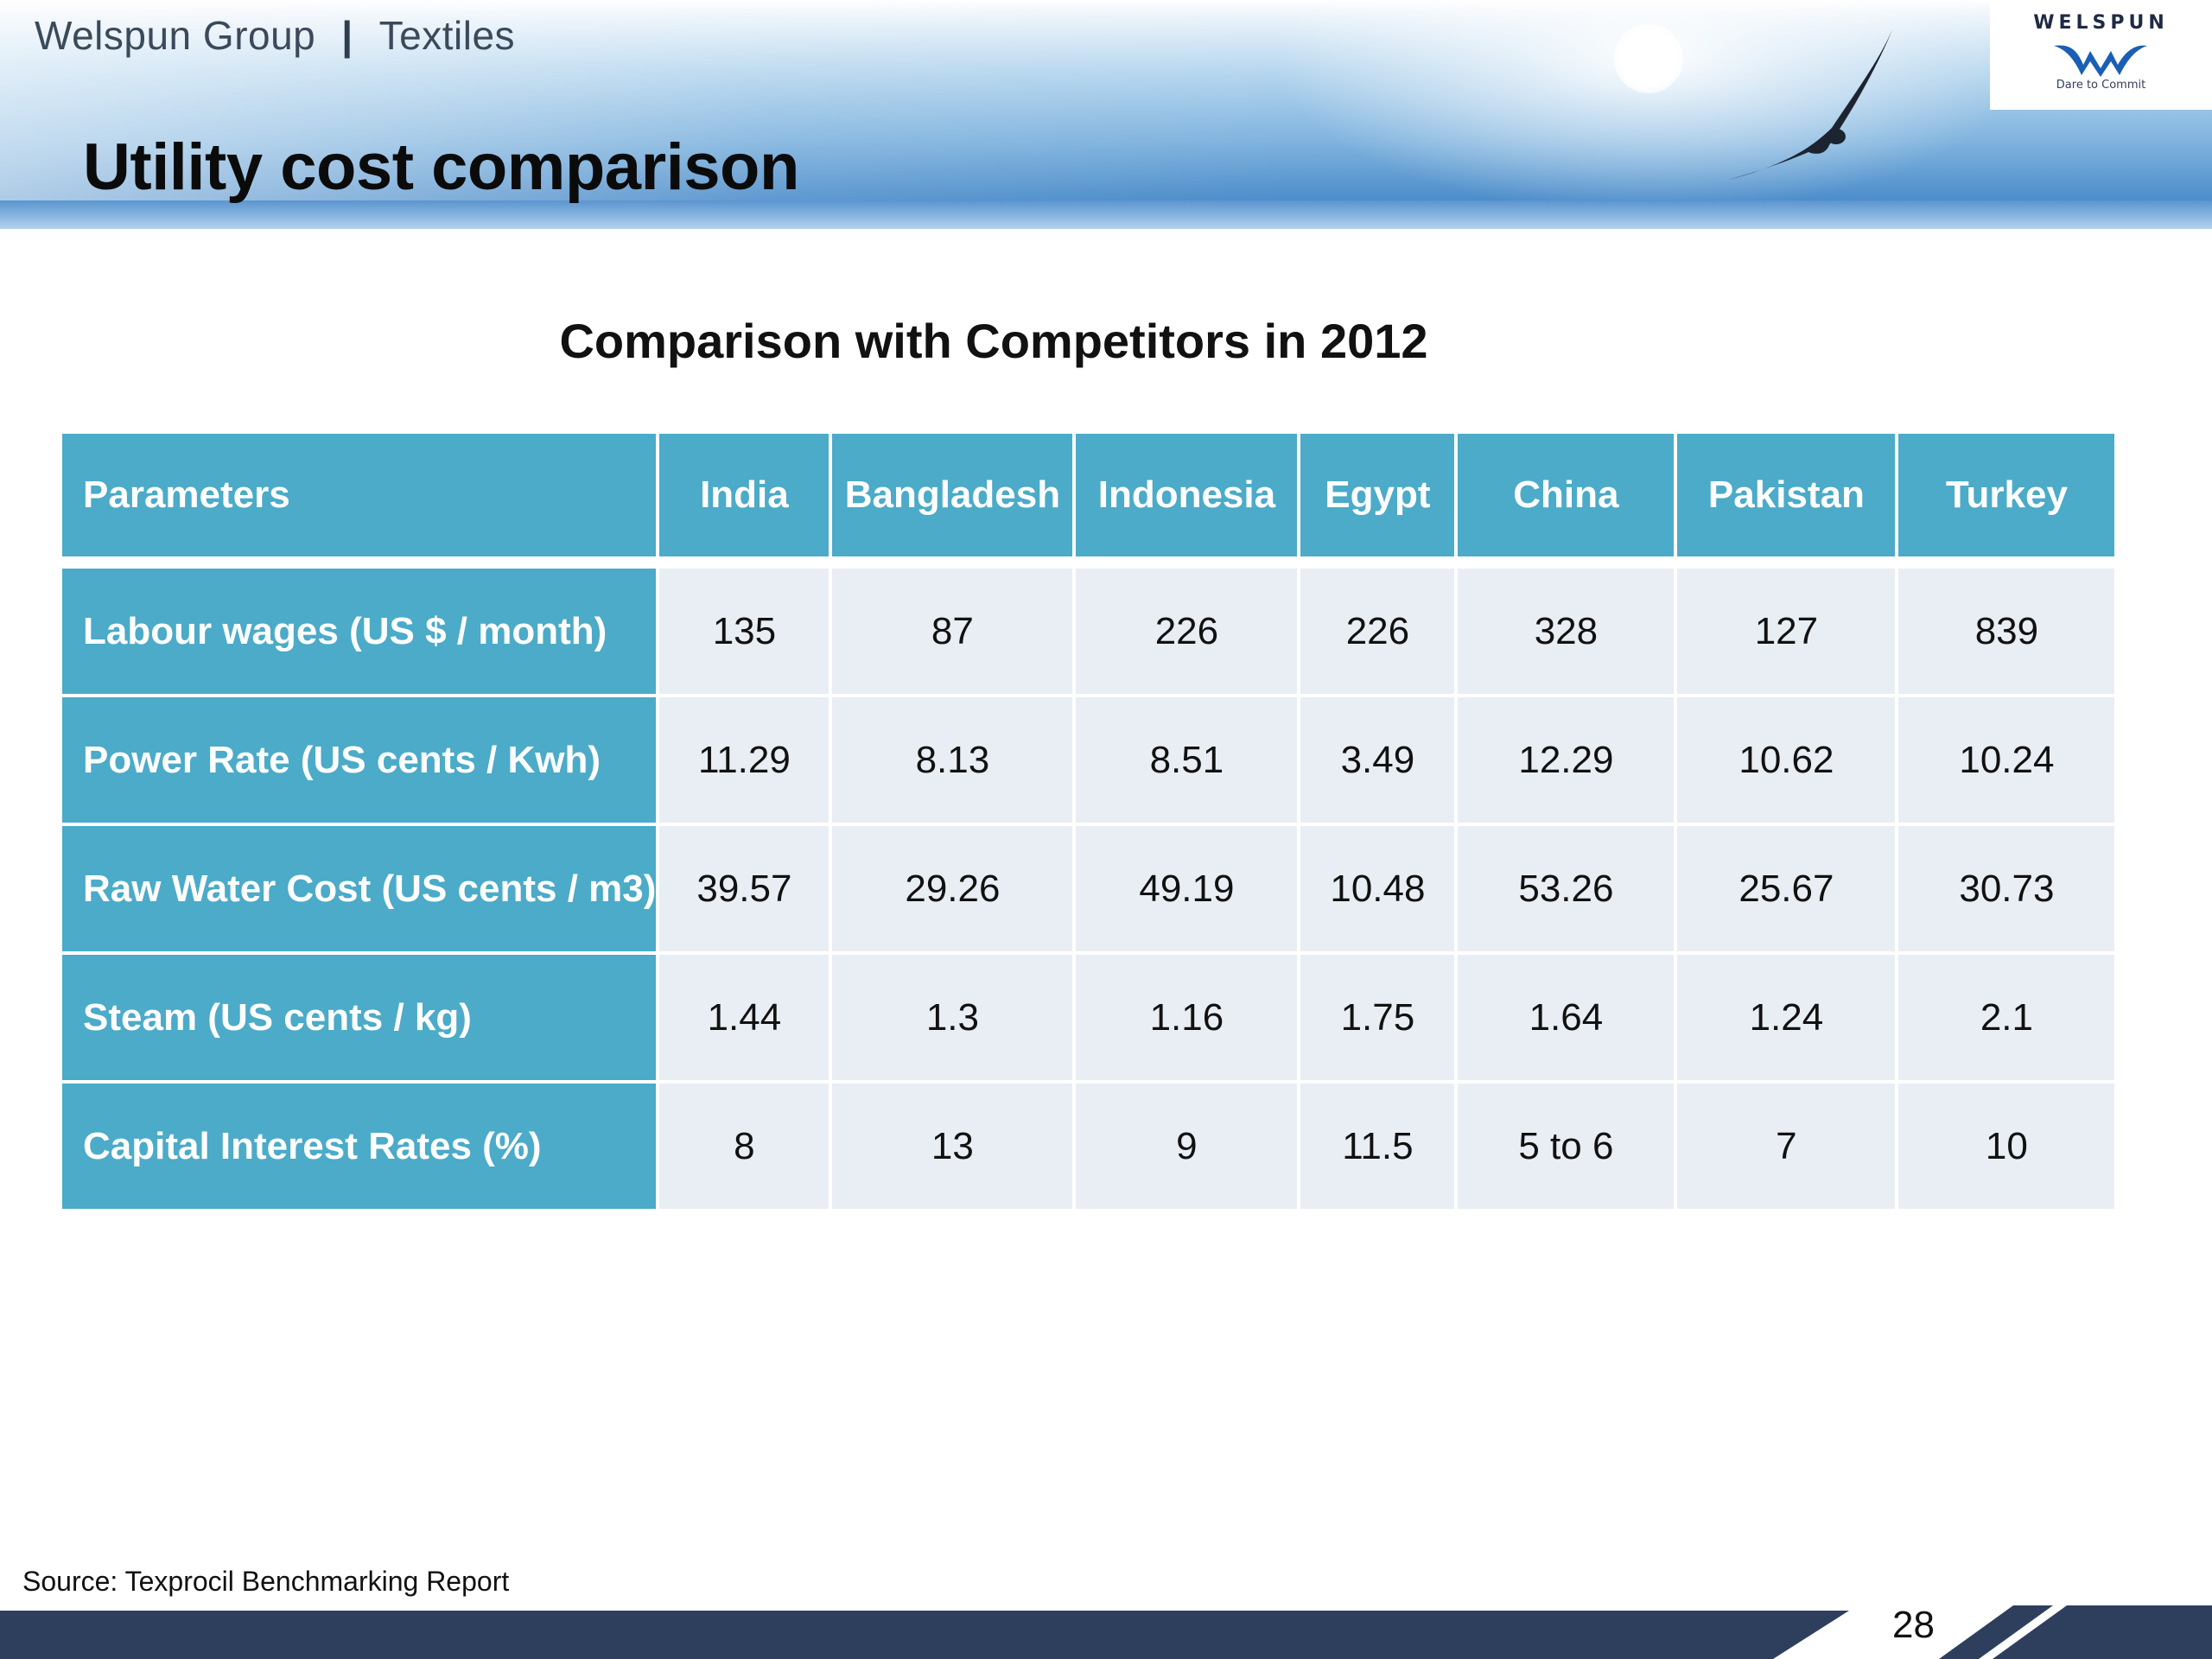 The height and width of the screenshot is (1659, 2212). Describe the element at coordinates (952, 760) in the screenshot. I see `table-cell: 8.13` at that location.